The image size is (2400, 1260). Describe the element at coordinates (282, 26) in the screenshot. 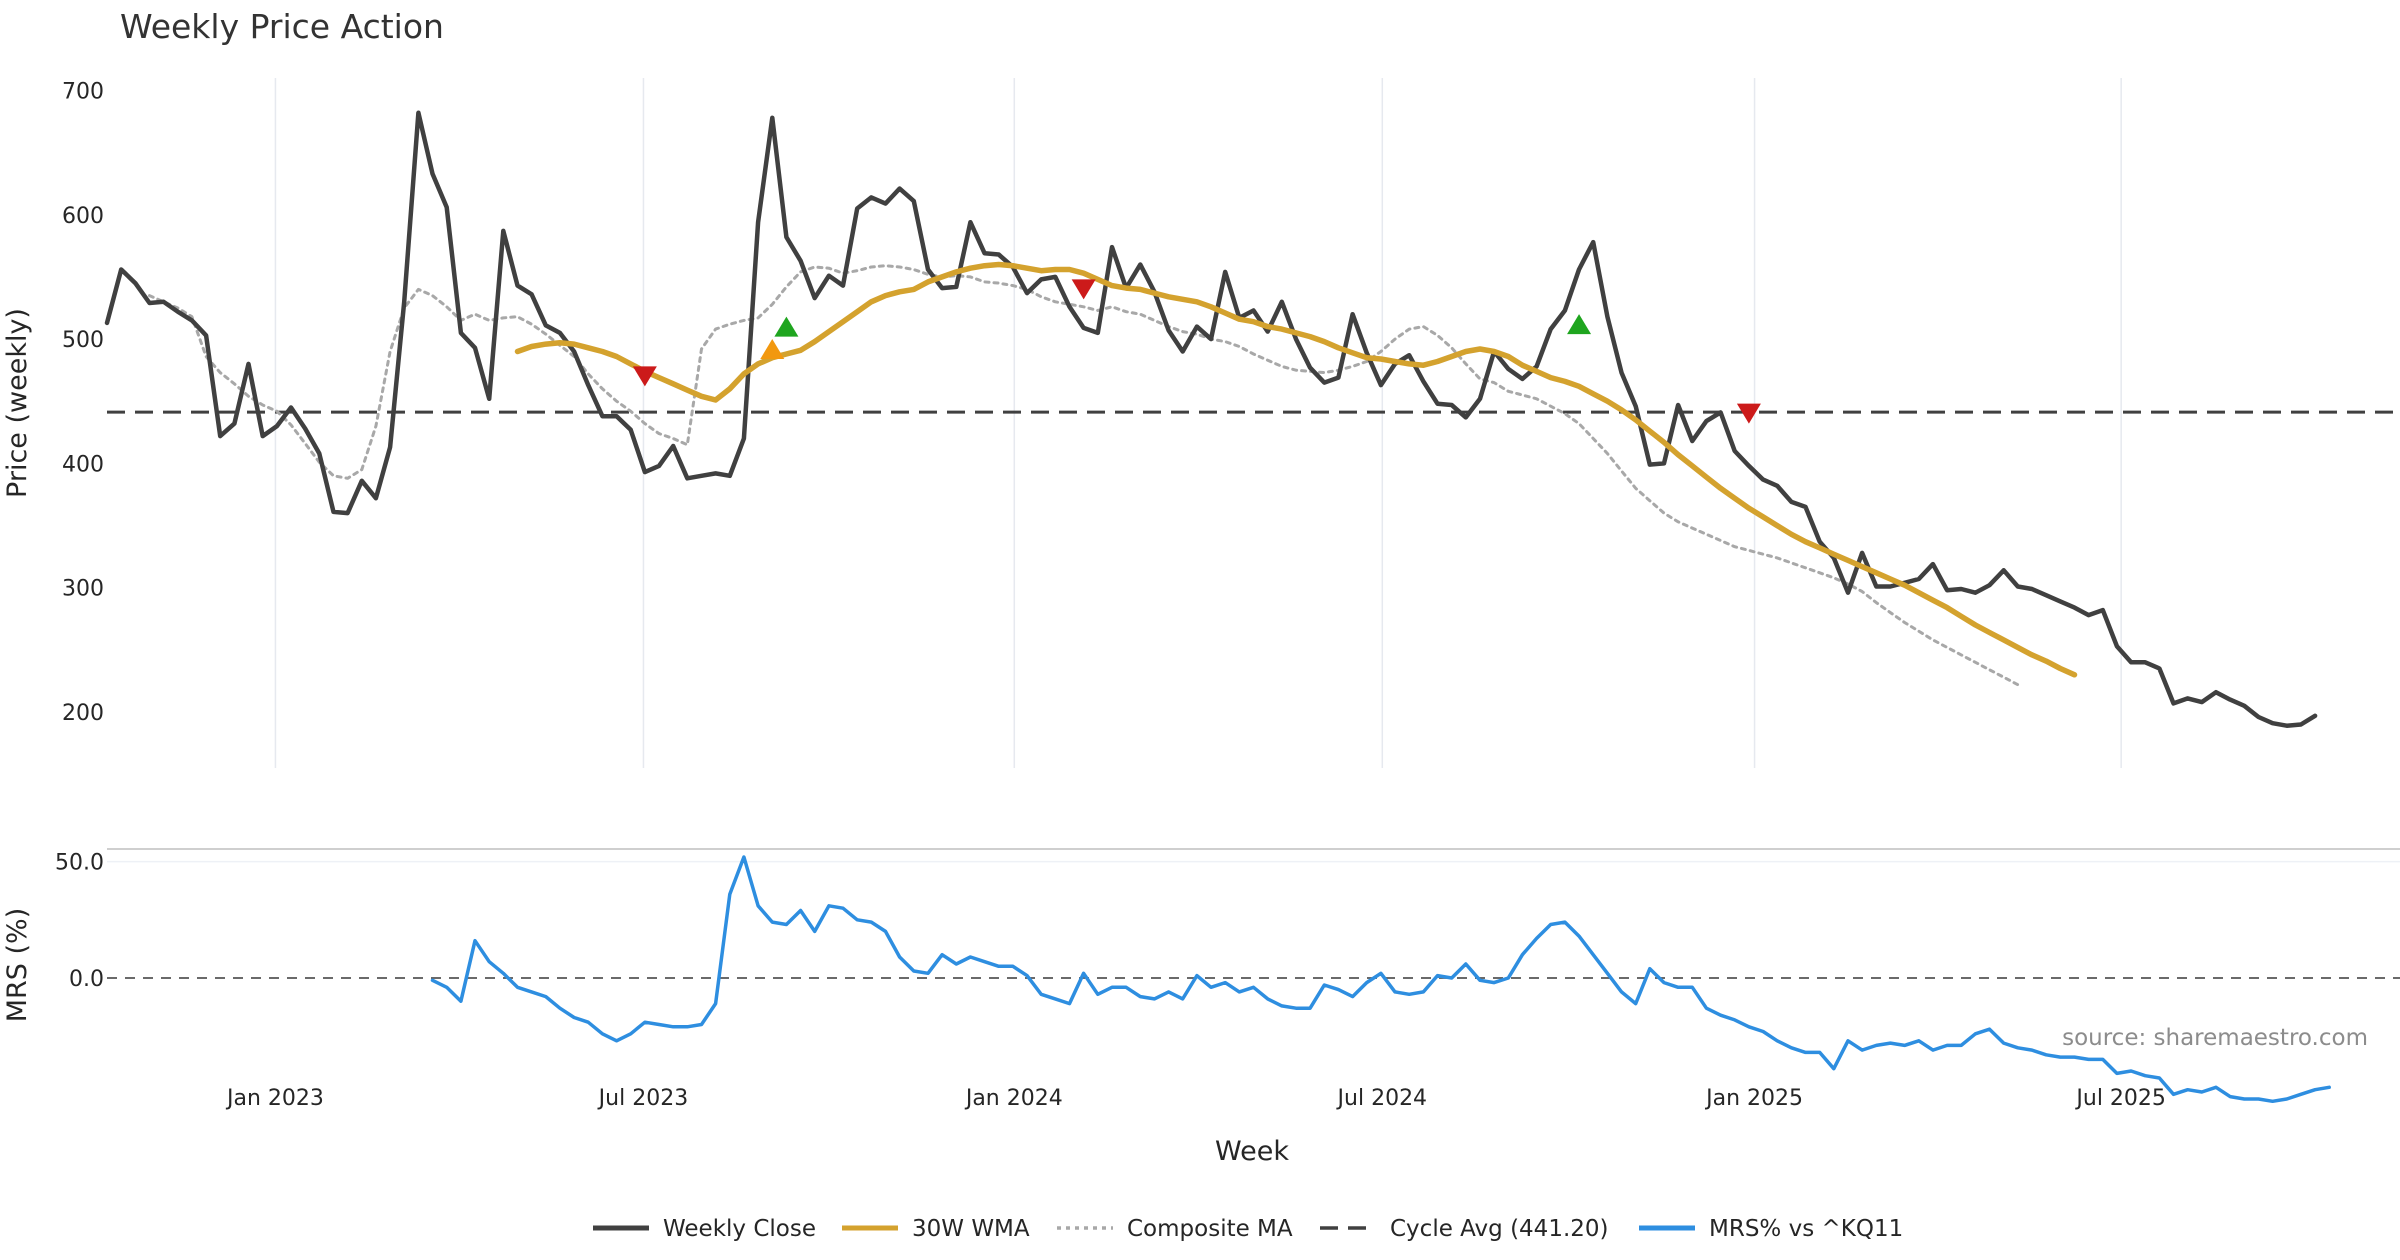

I see `chart-title: Weekly Price Action` at that location.